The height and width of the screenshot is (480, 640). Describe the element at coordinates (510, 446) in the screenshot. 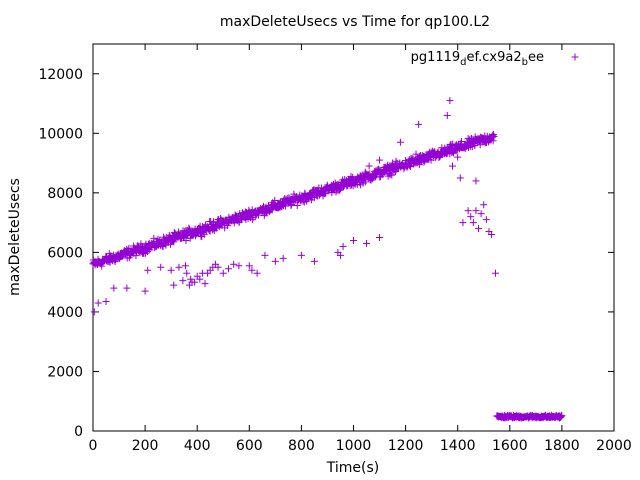

I see `x-tick-label: 1600` at that location.